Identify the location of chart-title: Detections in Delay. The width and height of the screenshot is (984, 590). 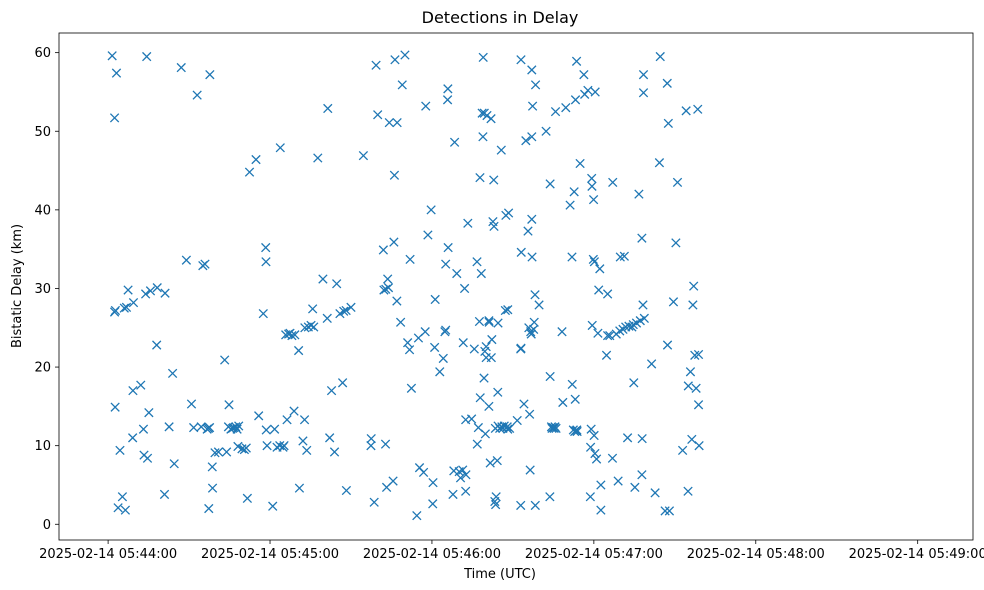
(500, 17).